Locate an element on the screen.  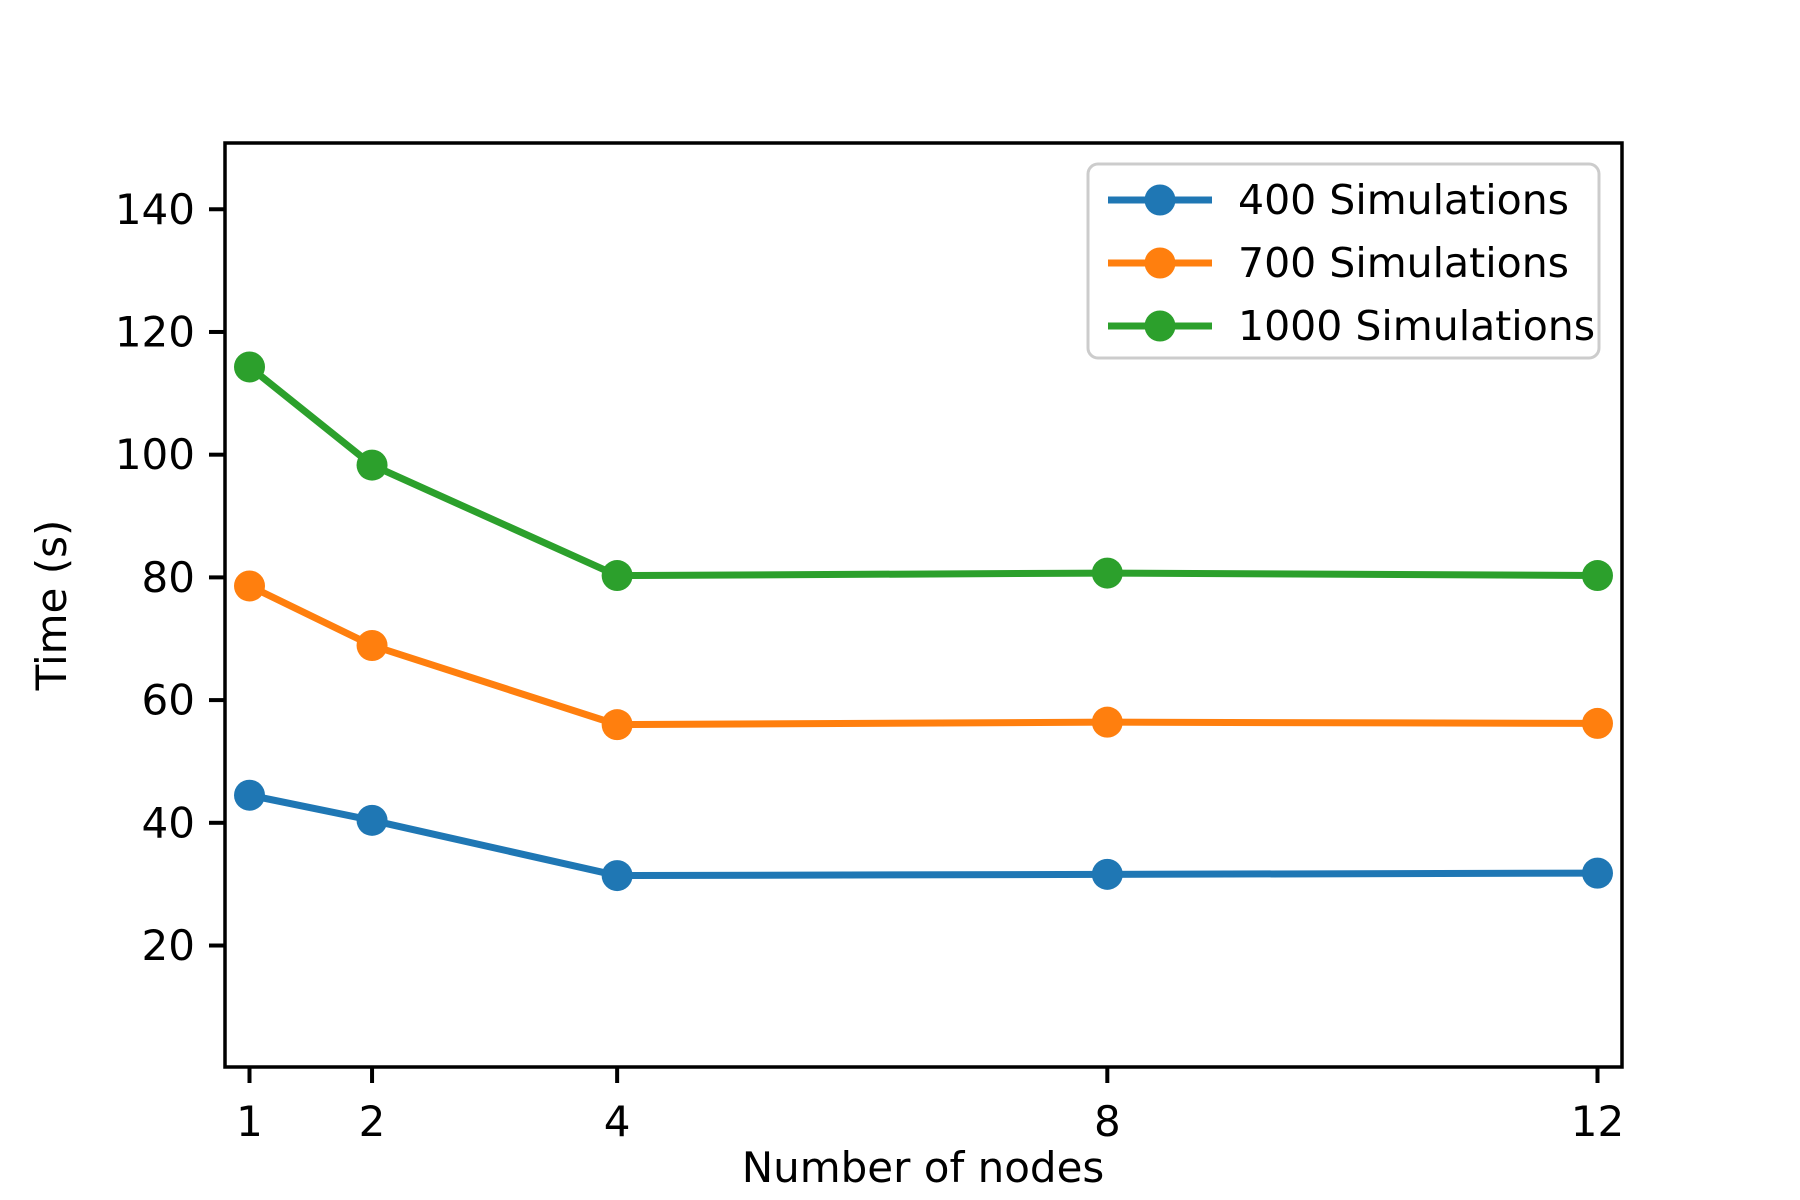
data-point-1000-simulations-x12 is located at coordinates (1597, 576).